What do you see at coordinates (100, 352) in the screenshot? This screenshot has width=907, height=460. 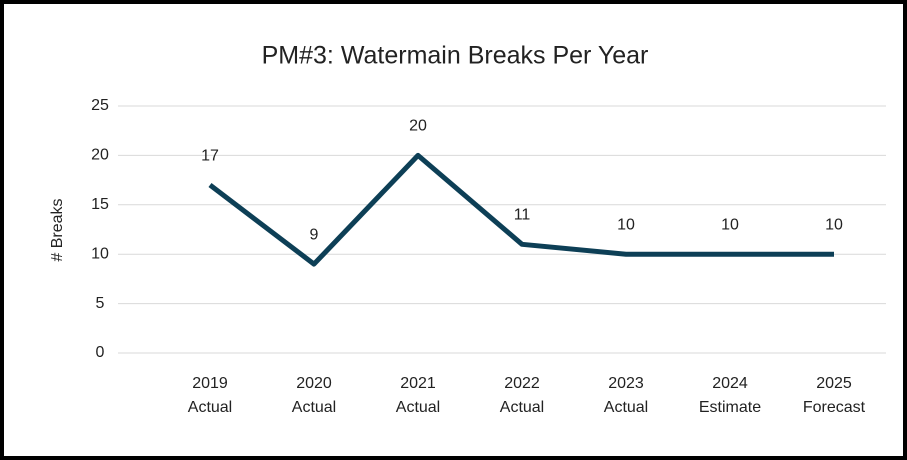 I see `y-tick-label: 0` at bounding box center [100, 352].